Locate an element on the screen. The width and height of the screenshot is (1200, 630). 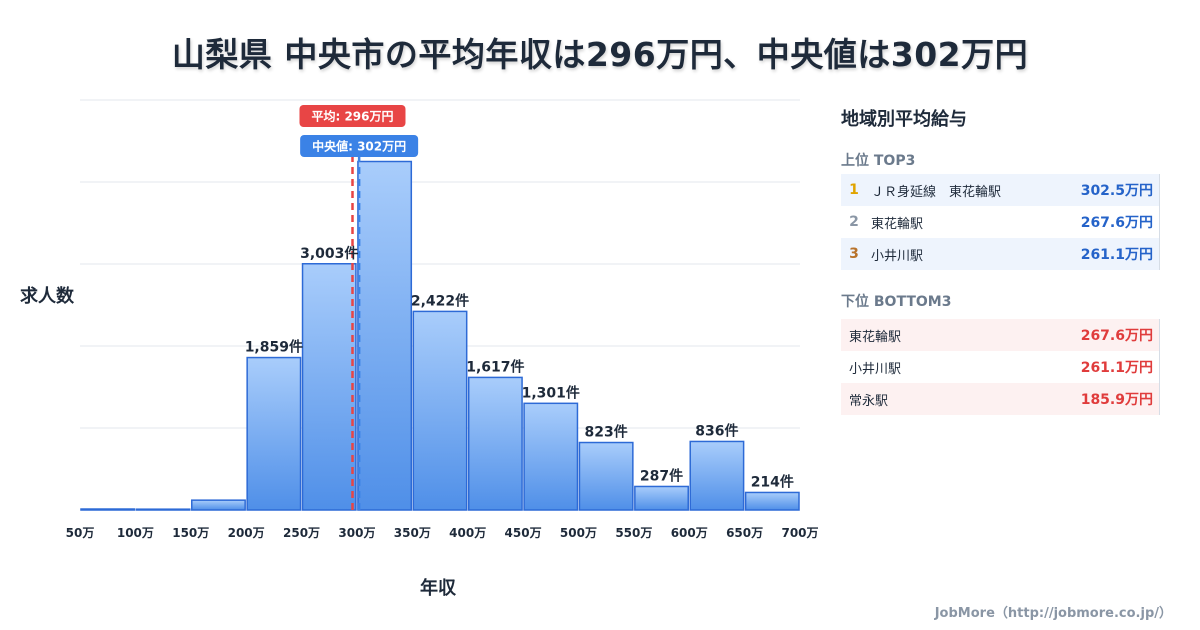
rank-number: 1 is located at coordinates (854, 190).